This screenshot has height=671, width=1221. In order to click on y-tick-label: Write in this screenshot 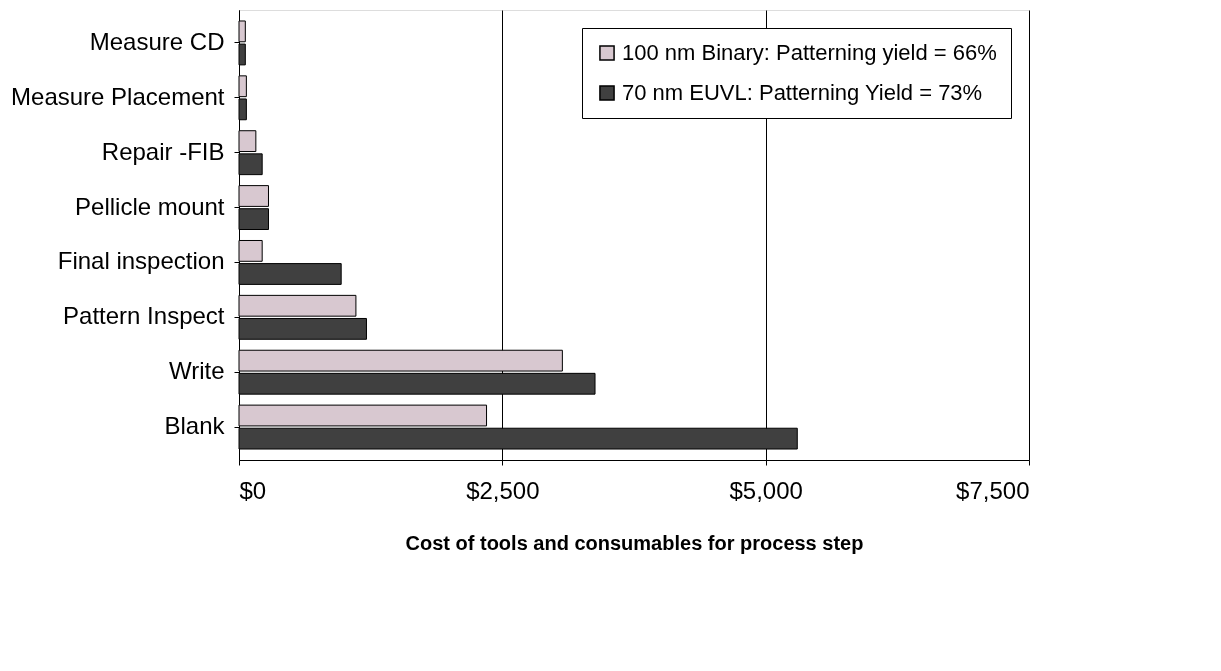, I will do `click(196, 371)`.